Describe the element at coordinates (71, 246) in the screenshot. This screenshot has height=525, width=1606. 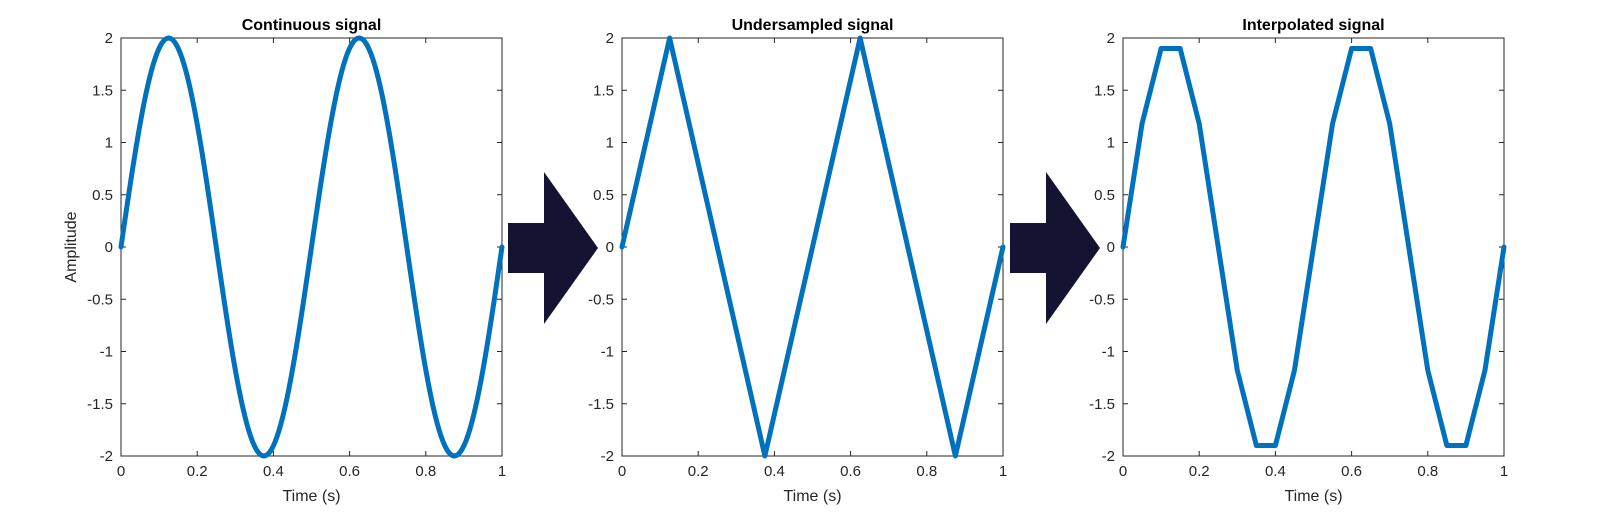
I see `y-axis-label: Amplitude` at that location.